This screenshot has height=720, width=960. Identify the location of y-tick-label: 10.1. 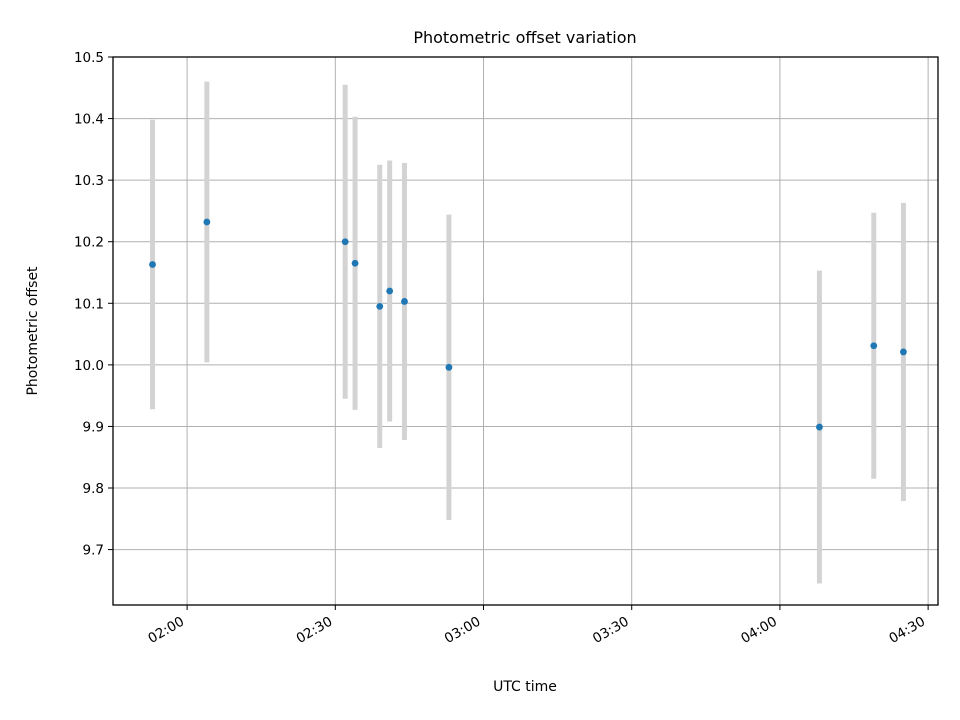
(89, 304).